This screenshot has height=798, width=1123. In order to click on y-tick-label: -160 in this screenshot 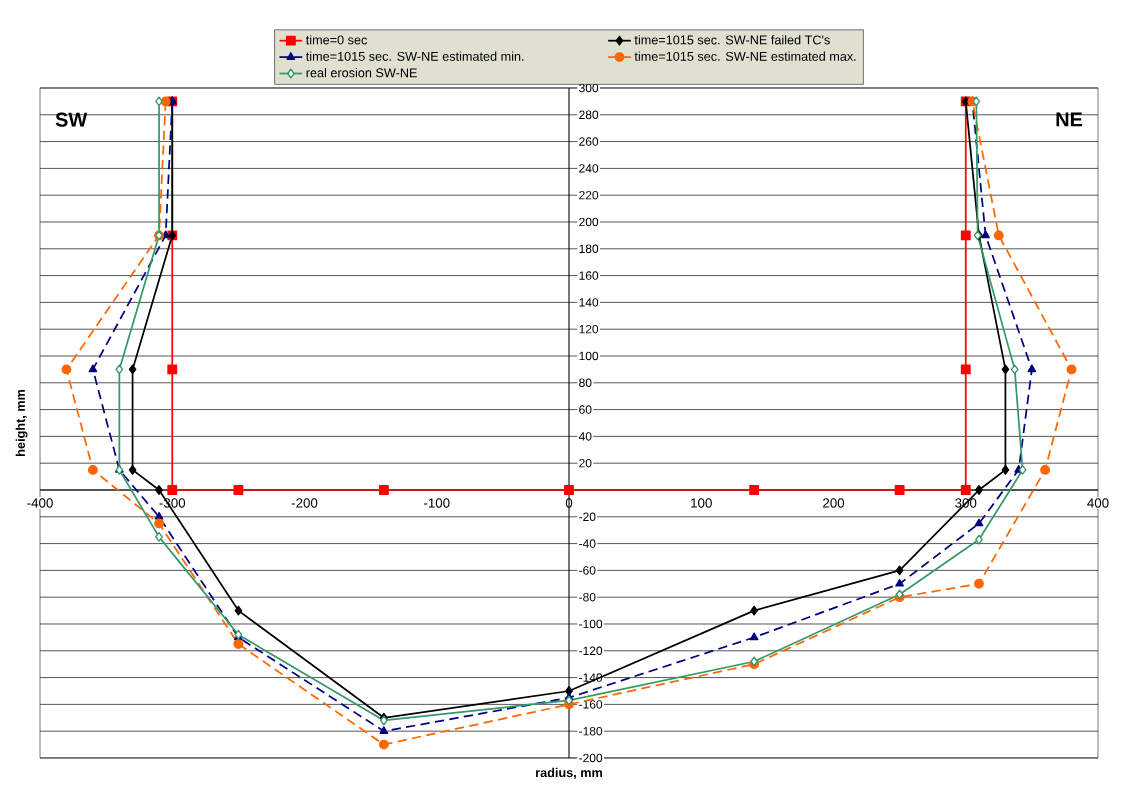, I will do `click(591, 704)`.